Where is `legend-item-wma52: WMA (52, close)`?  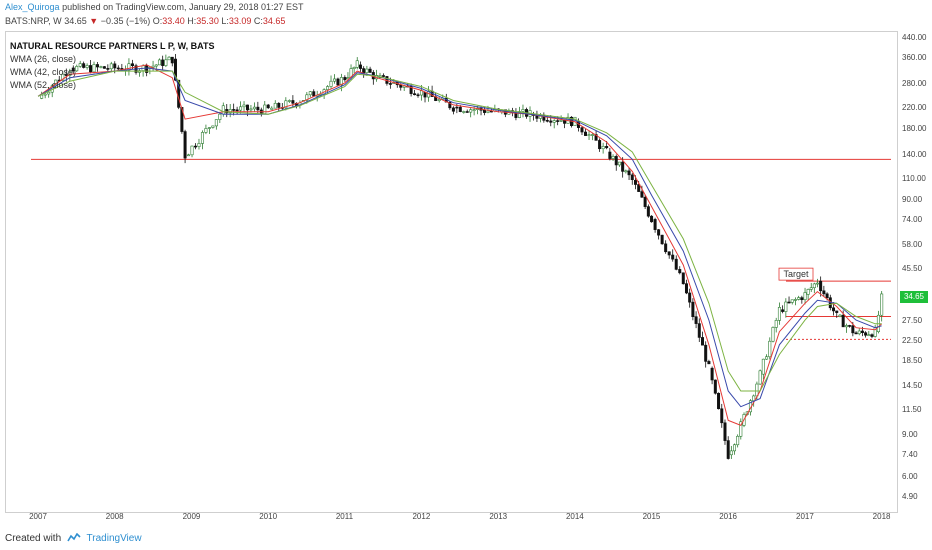
legend-item-wma52: WMA (52, close) is located at coordinates (43, 85).